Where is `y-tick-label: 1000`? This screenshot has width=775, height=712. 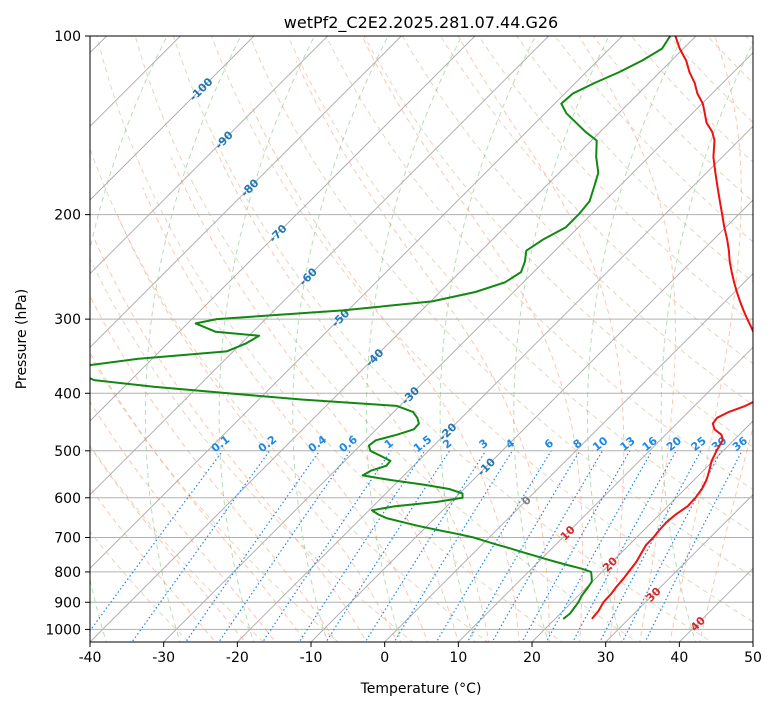 y-tick-label: 1000 is located at coordinates (63, 630).